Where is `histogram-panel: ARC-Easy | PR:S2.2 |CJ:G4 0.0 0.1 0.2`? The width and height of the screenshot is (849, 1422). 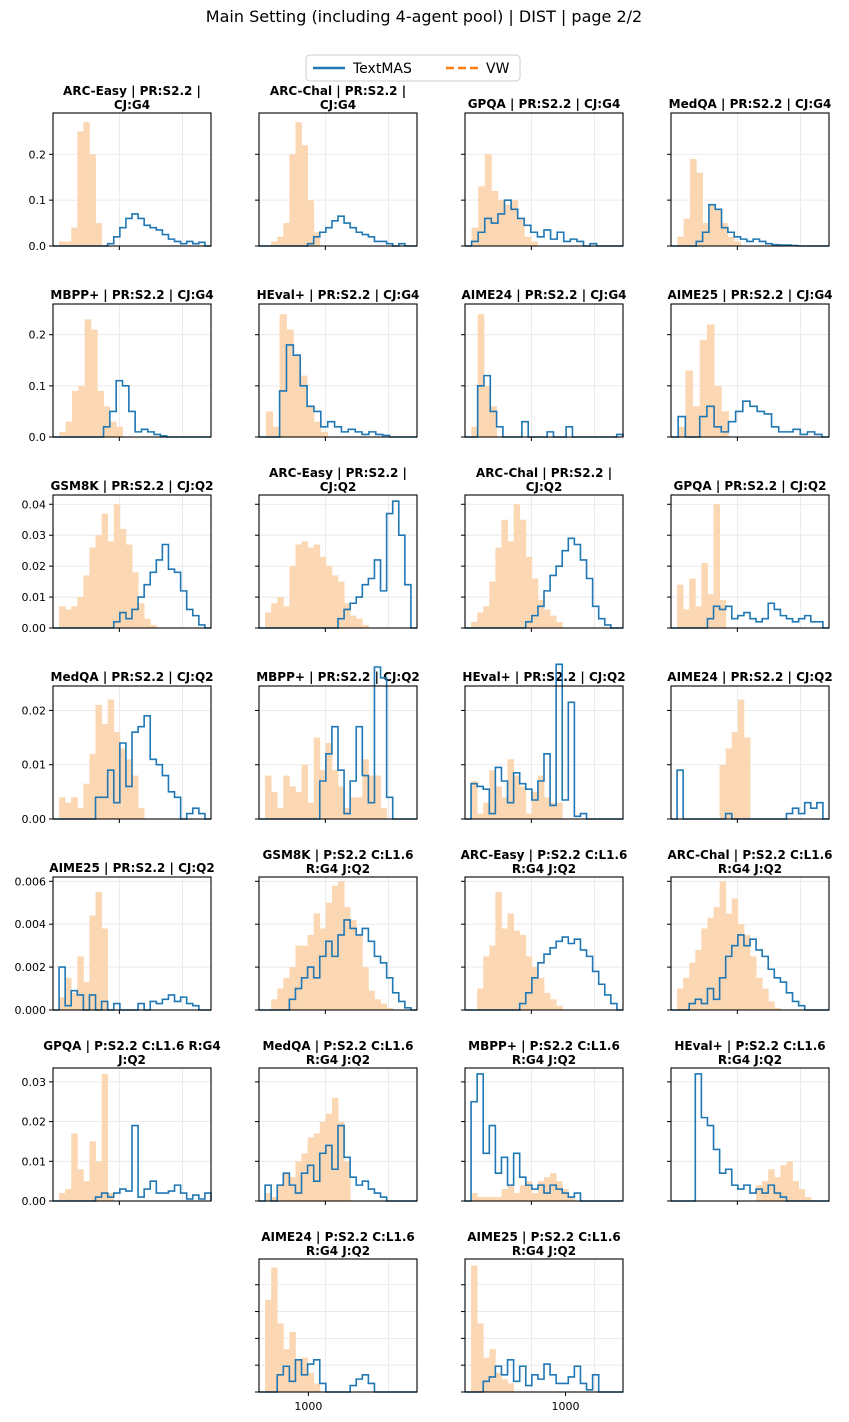
histogram-panel: ARC-Easy | PR:S2.2 |CJ:G4 0.0 0.1 0.2 is located at coordinates (120, 168).